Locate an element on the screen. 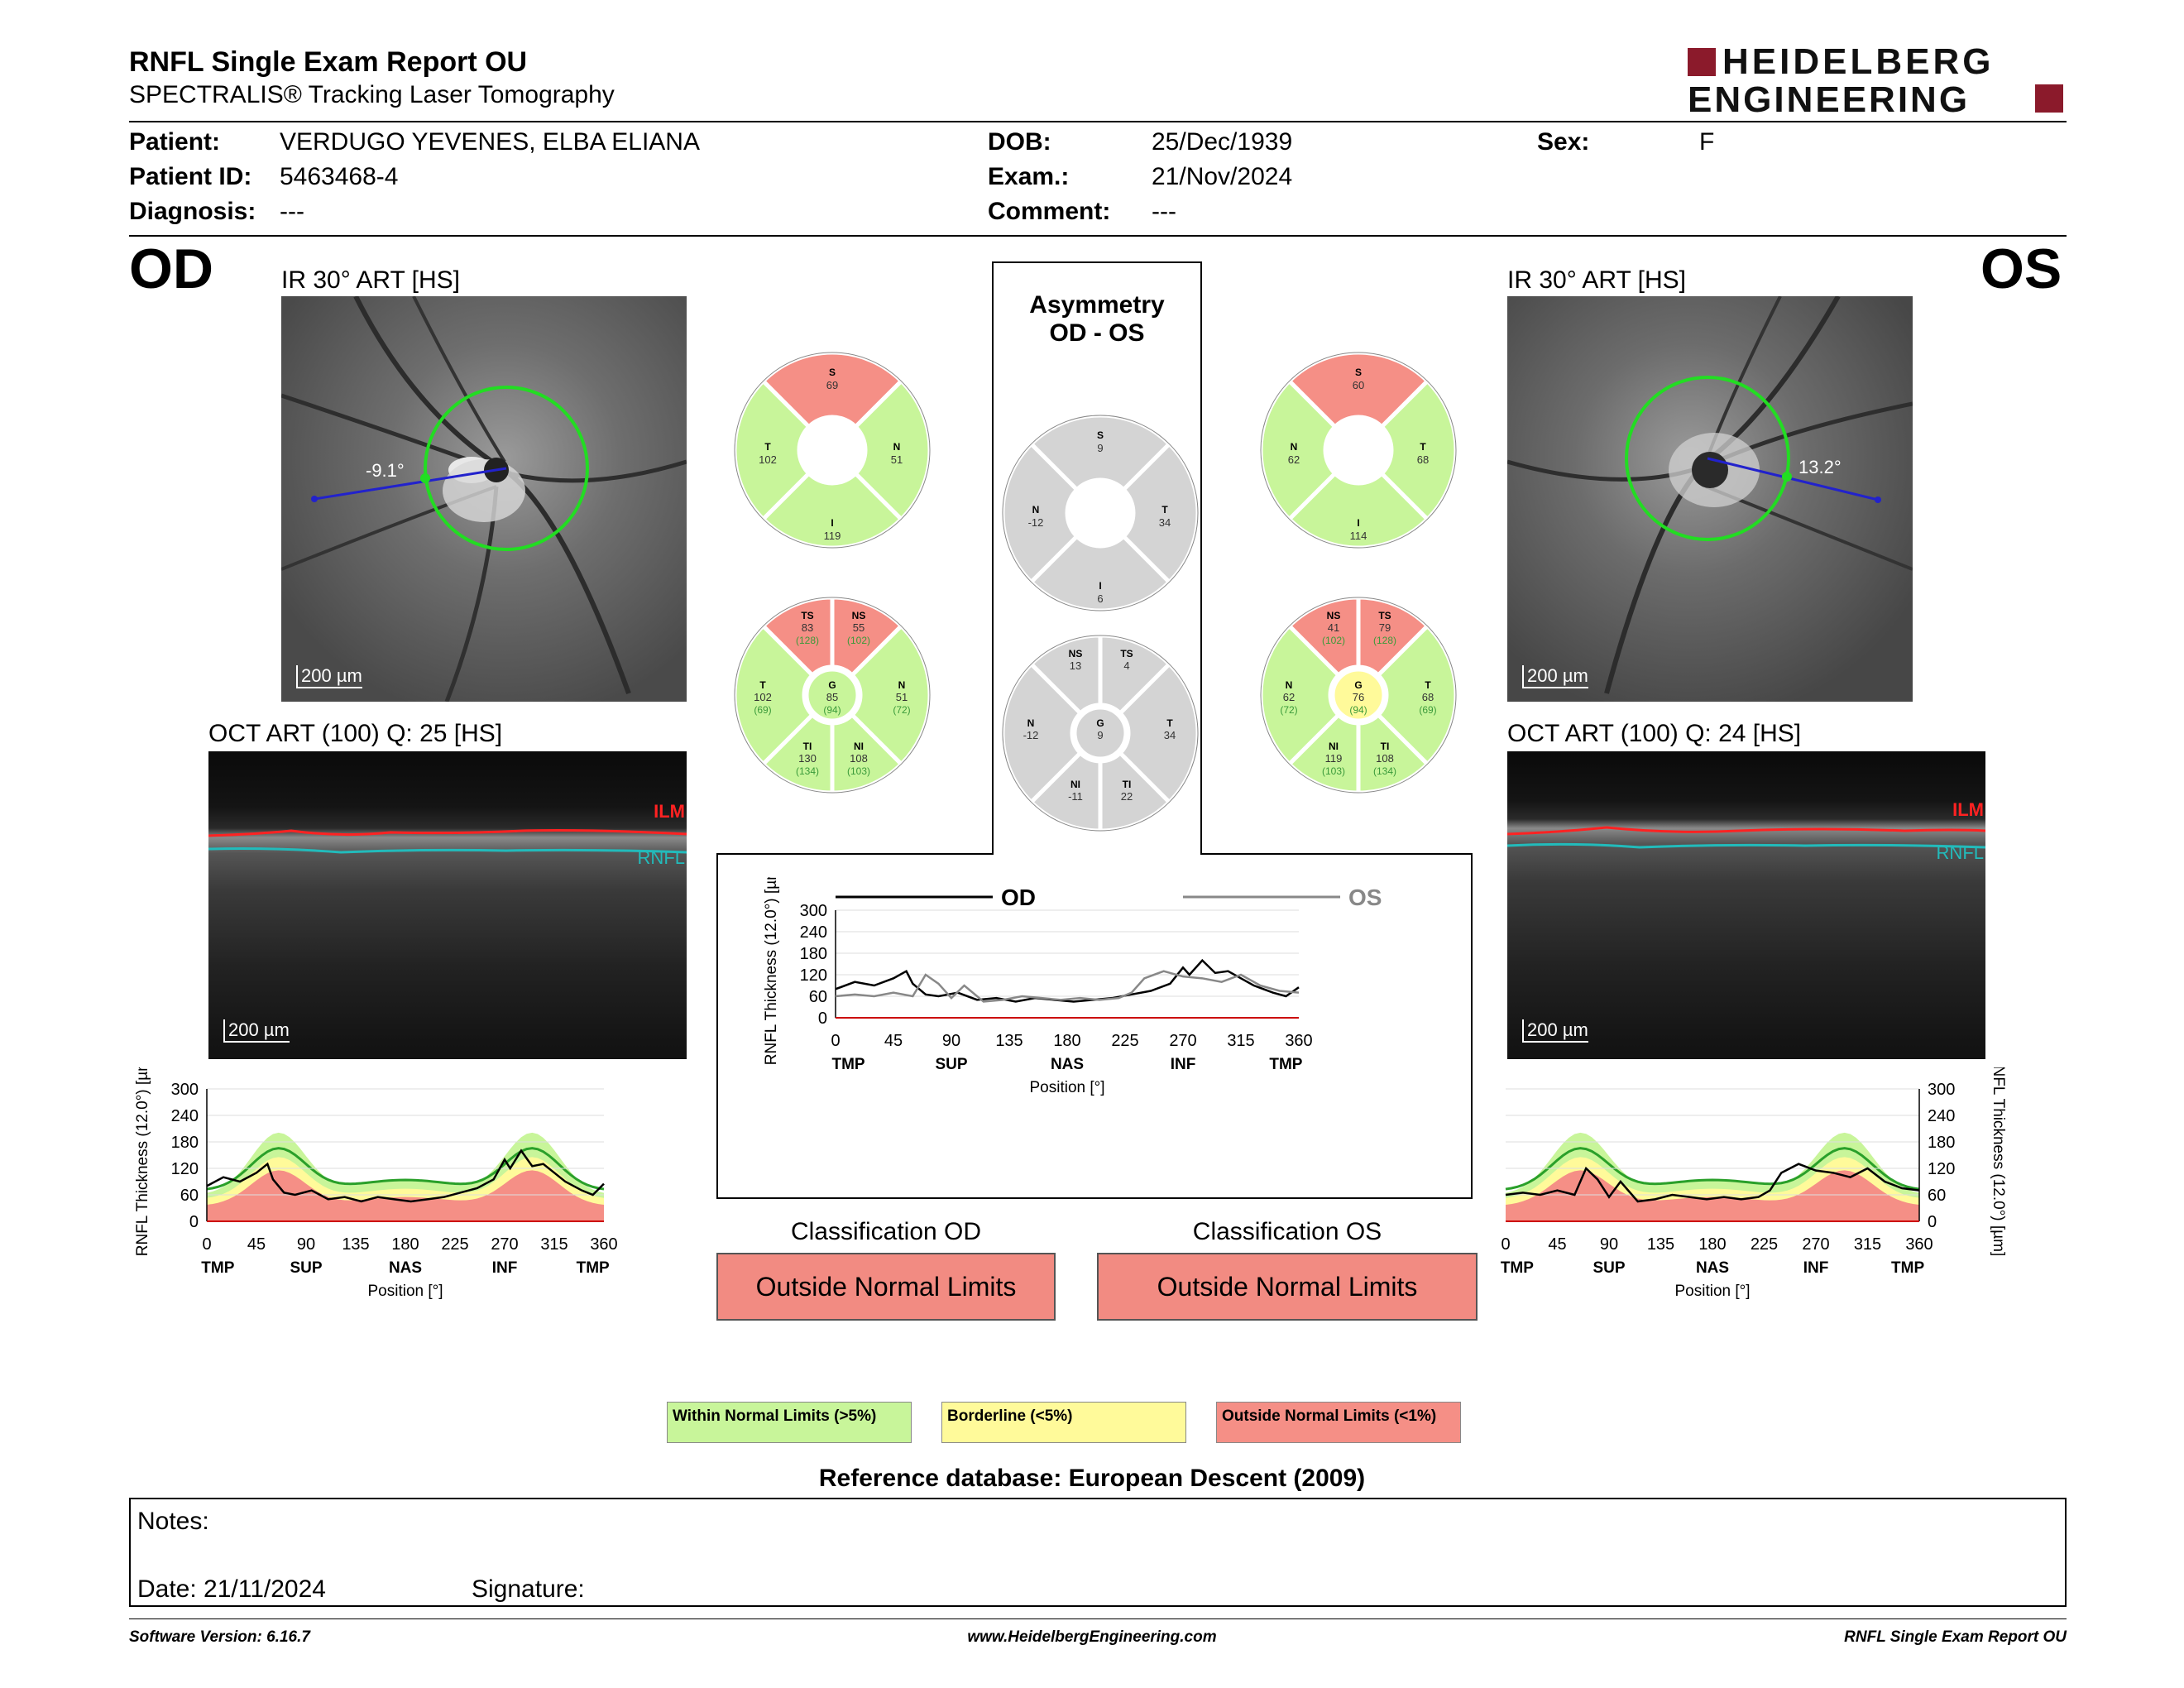  patient-name: VERDUGO YEVENES, ELBA ELIANA is located at coordinates (490, 142).